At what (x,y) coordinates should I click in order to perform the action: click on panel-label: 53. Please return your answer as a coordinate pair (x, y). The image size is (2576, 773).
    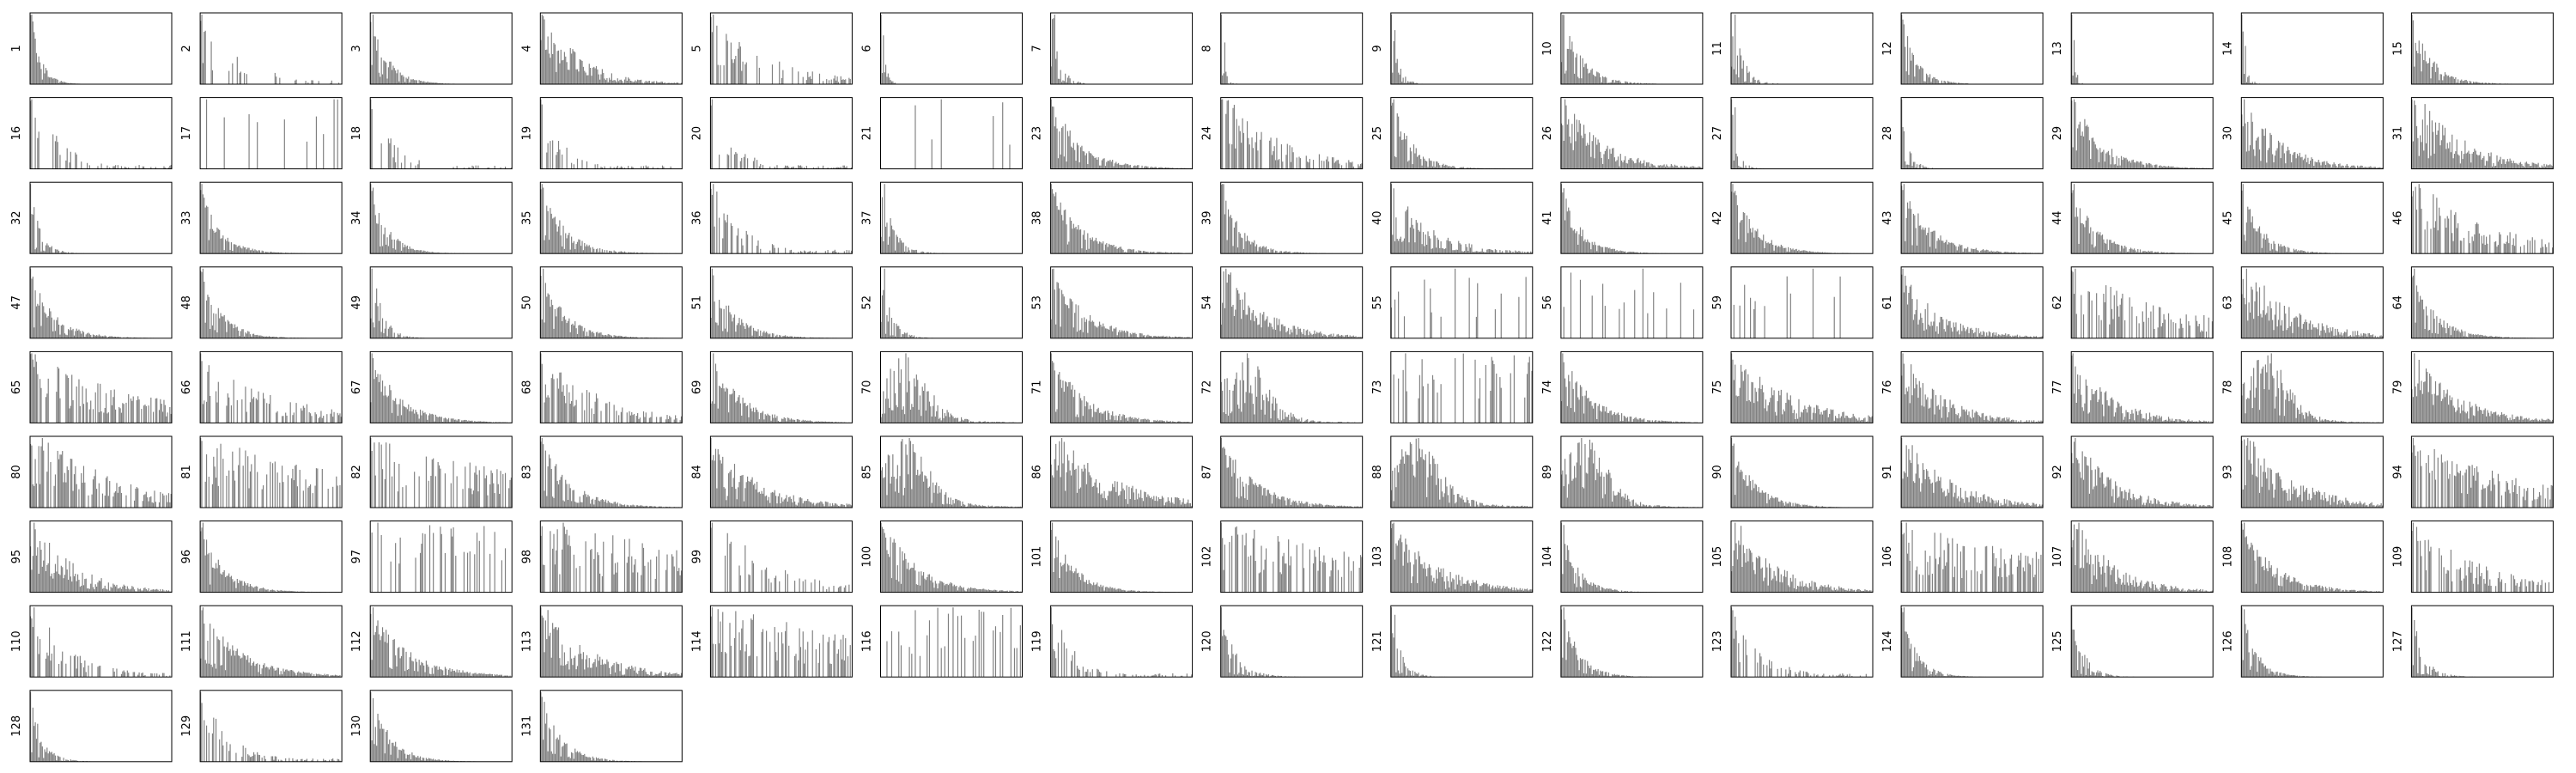
    Looking at the image, I should click on (1038, 302).